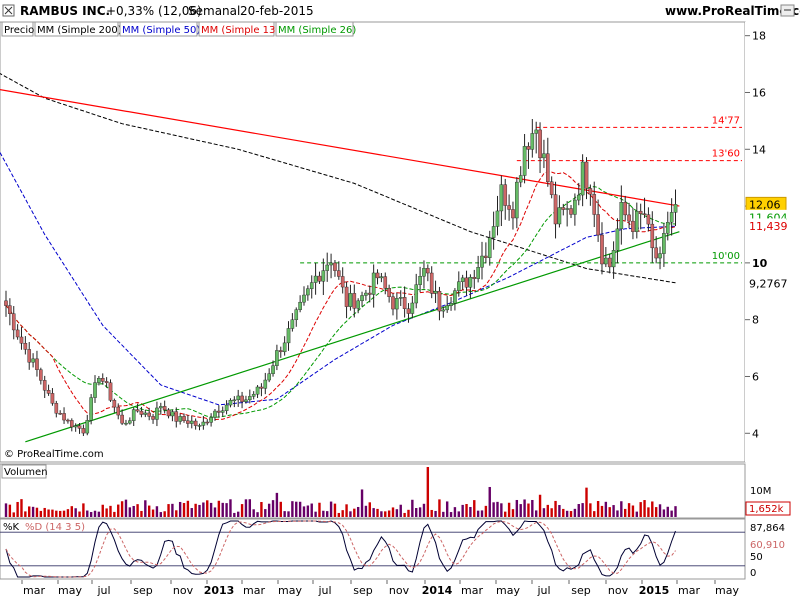  Describe the element at coordinates (768, 283) in the screenshot. I see `price-tag-ma200: 9,2767` at that location.